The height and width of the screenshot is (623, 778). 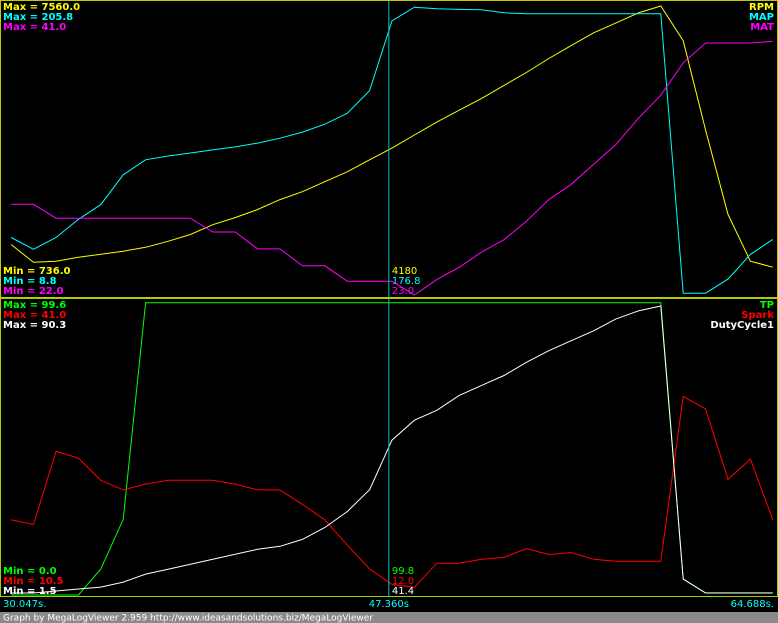 I want to click on time-end: 64.688s., so click(x=752, y=604).